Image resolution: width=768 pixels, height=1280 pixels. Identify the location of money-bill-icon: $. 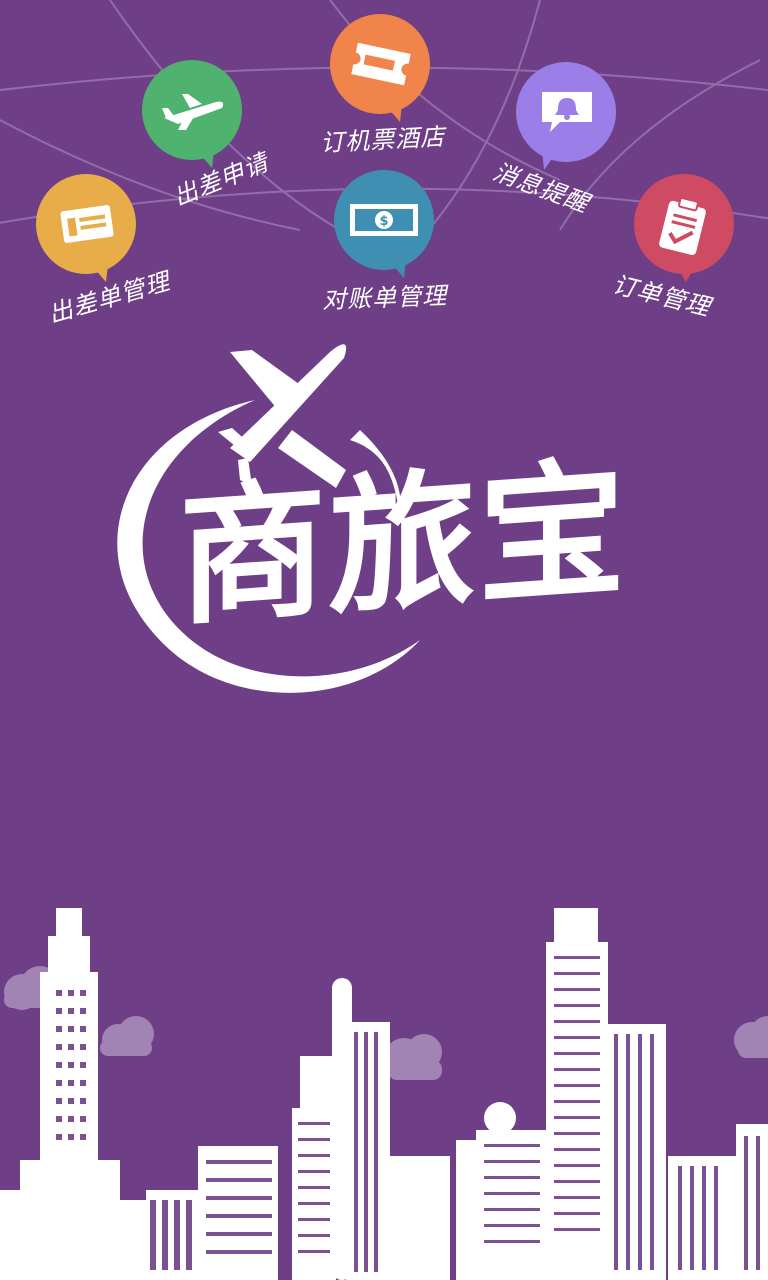
(384, 220).